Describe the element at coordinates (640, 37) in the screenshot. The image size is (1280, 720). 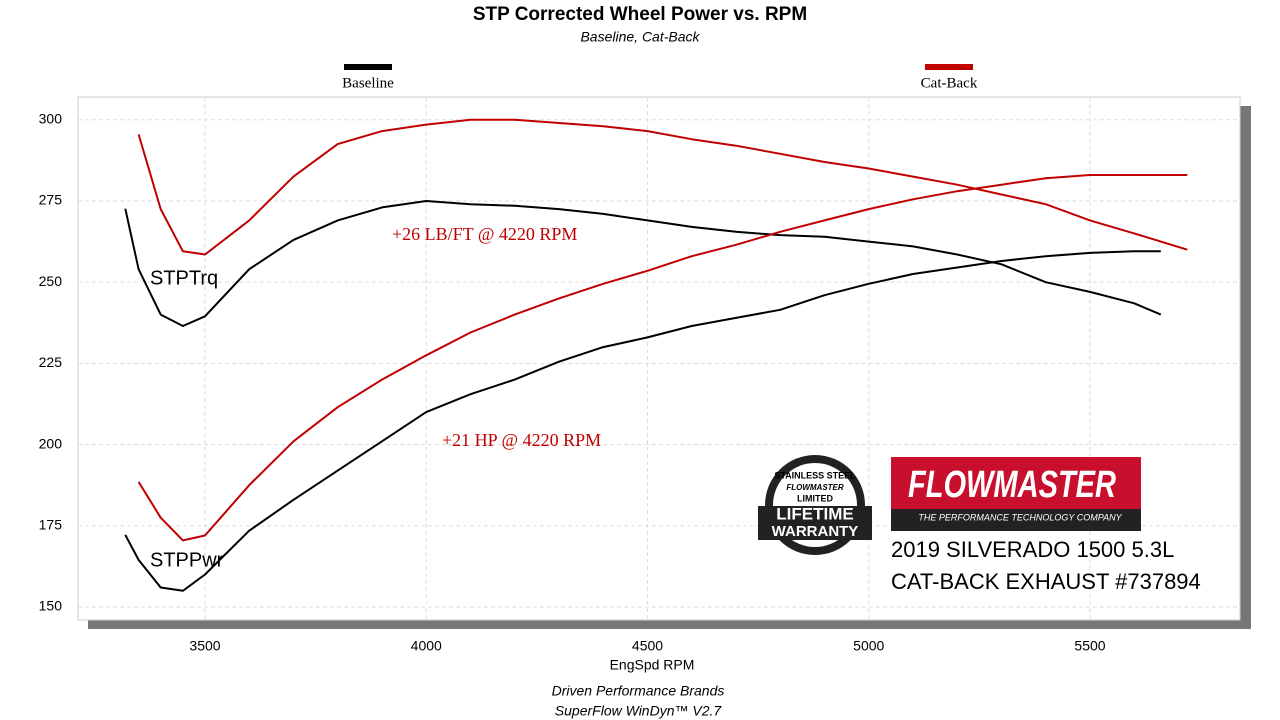
I see `chart-subtitle: Baseline, Cat-Back` at that location.